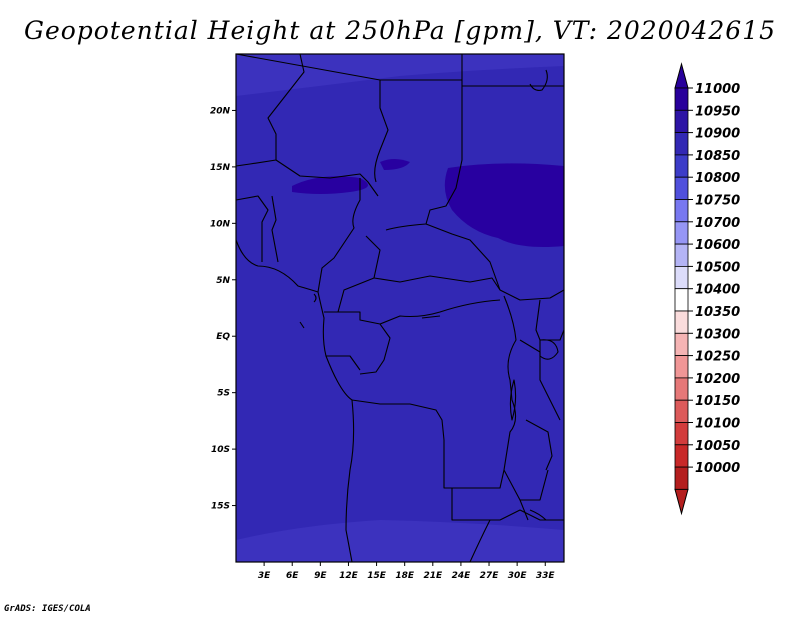 This screenshot has width=800, height=618. I want to click on lat-tick-label: 15S, so click(220, 507).